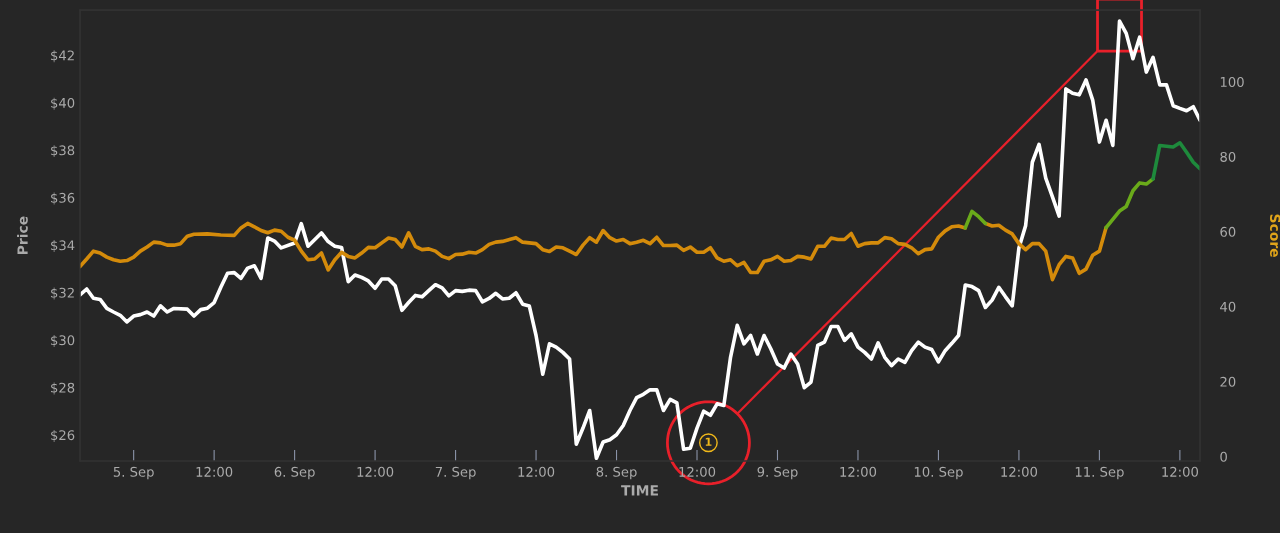  What do you see at coordinates (62, 56) in the screenshot?
I see `y-tick-label: $42` at bounding box center [62, 56].